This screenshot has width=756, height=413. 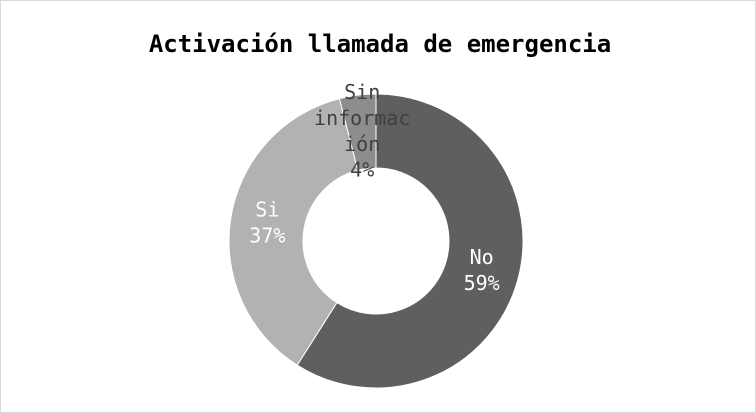 What do you see at coordinates (380, 44) in the screenshot?
I see `chart-title: Activación llamada de emergencia` at bounding box center [380, 44].